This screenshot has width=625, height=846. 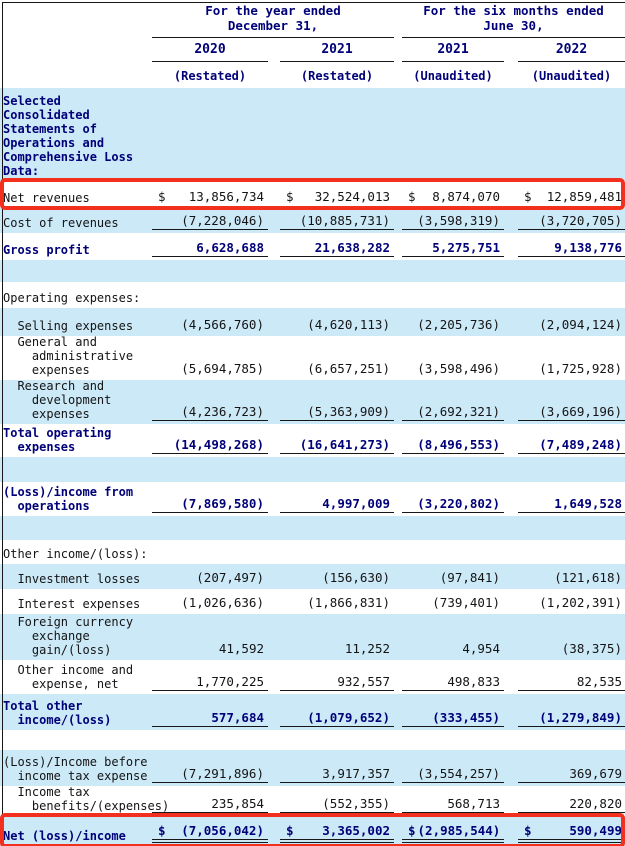 I want to click on amount: (2,205,736), so click(x=458, y=324).